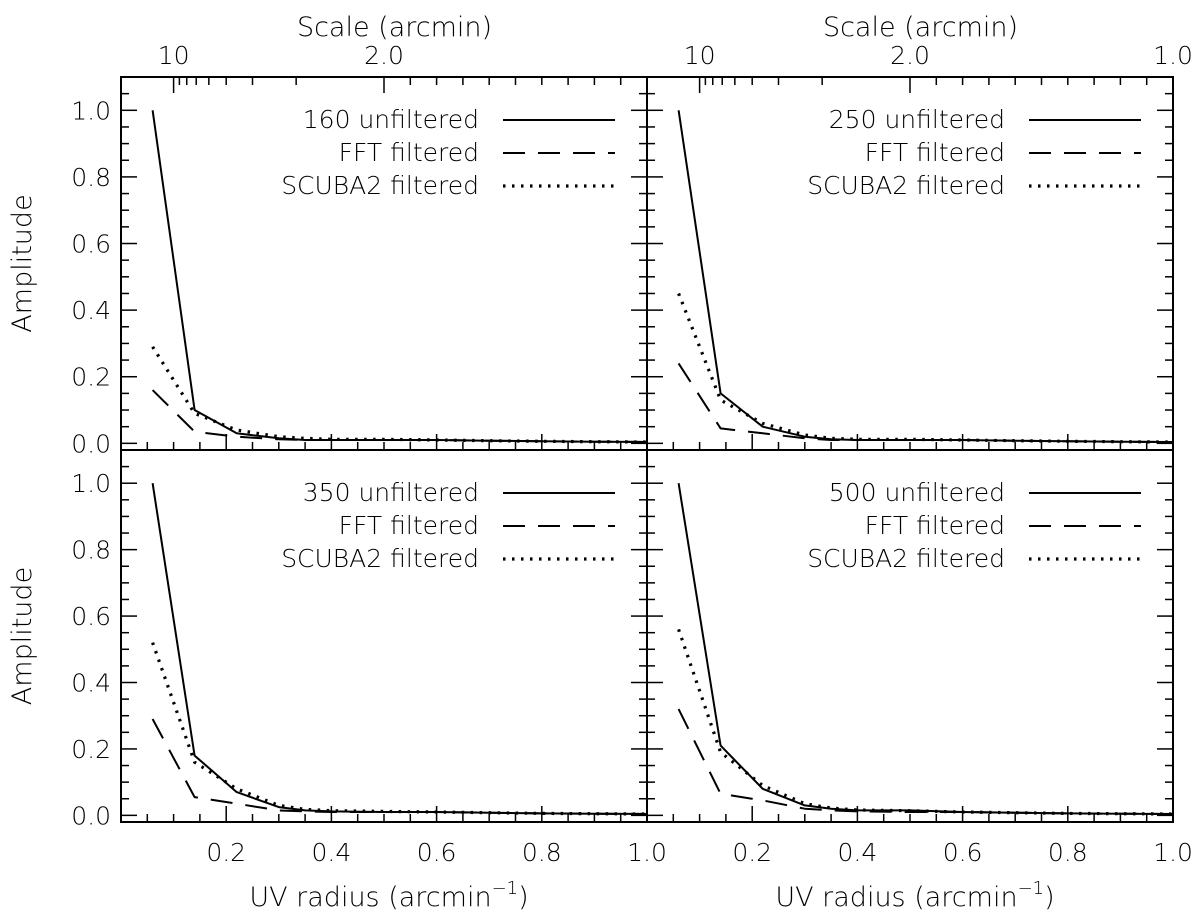 This screenshot has height=920, width=1200. What do you see at coordinates (391, 119) in the screenshot?
I see `legend-label: 160 unfiltered` at bounding box center [391, 119].